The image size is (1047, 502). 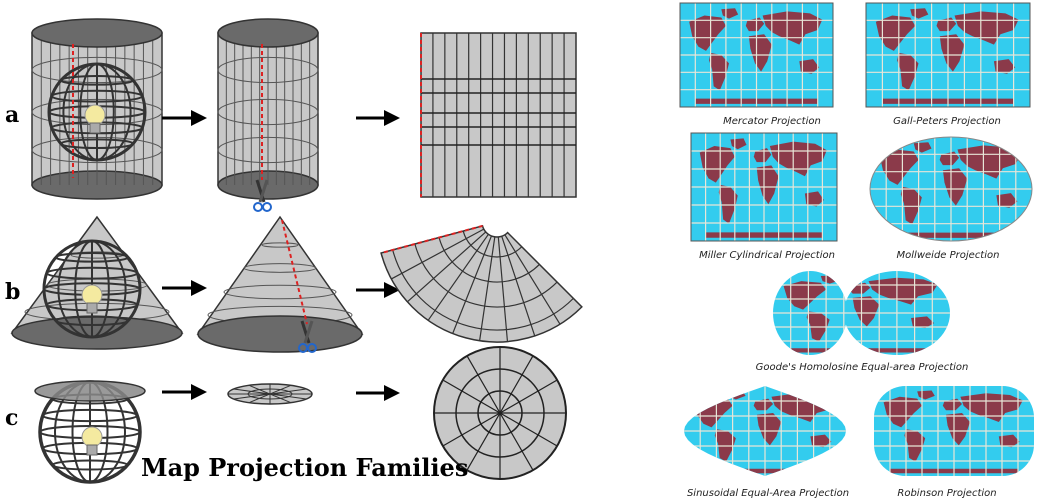 I want to click on map-gall-peters, so click(x=948, y=55).